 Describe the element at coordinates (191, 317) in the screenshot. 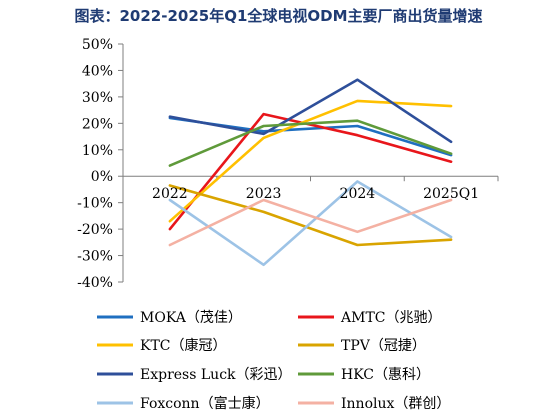

I see `legend-label-0: MOKA（茂佳）` at that location.